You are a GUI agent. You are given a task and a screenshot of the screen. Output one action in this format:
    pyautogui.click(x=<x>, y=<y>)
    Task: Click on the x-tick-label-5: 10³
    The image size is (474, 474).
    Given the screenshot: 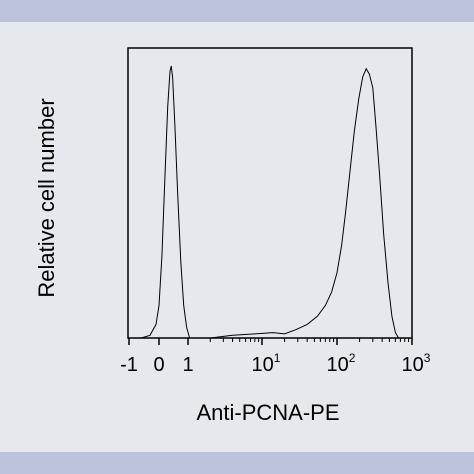 What is the action you would take?
    pyautogui.click(x=416, y=363)
    